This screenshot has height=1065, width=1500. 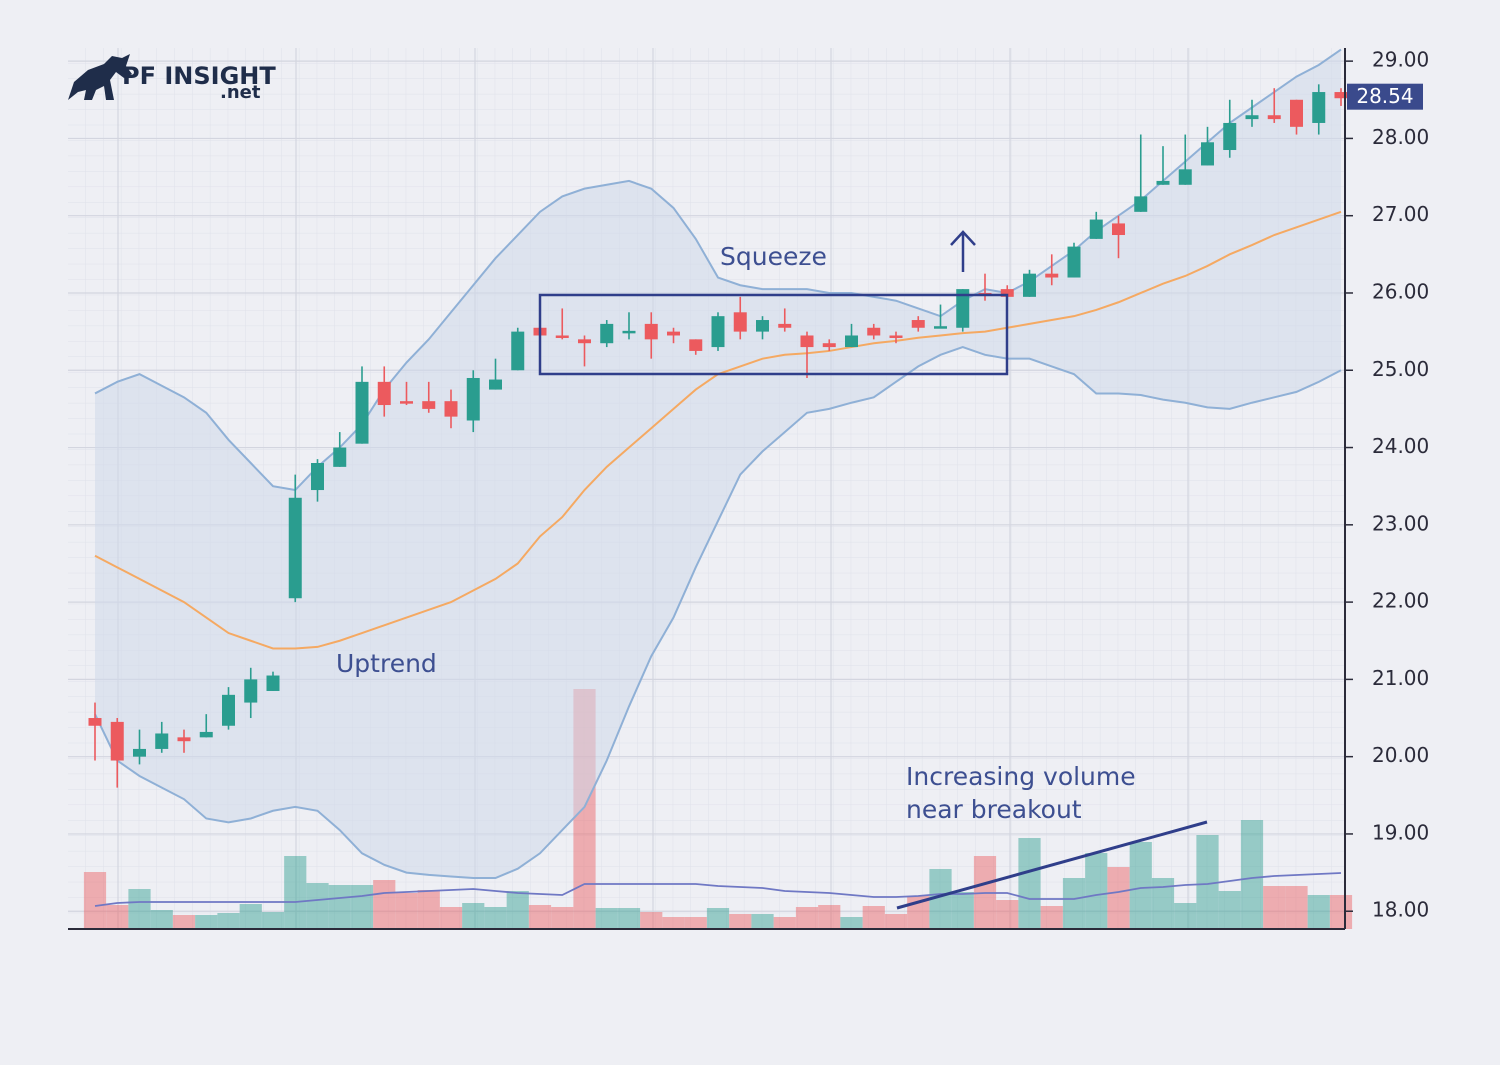 I want to click on y-tick-label: 25.00, so click(x=1400, y=369).